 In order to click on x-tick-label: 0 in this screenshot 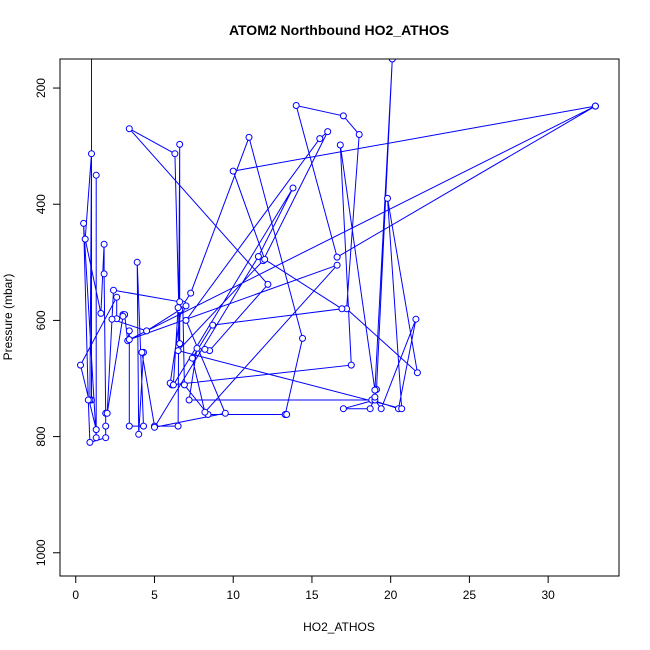, I will do `click(75, 595)`.